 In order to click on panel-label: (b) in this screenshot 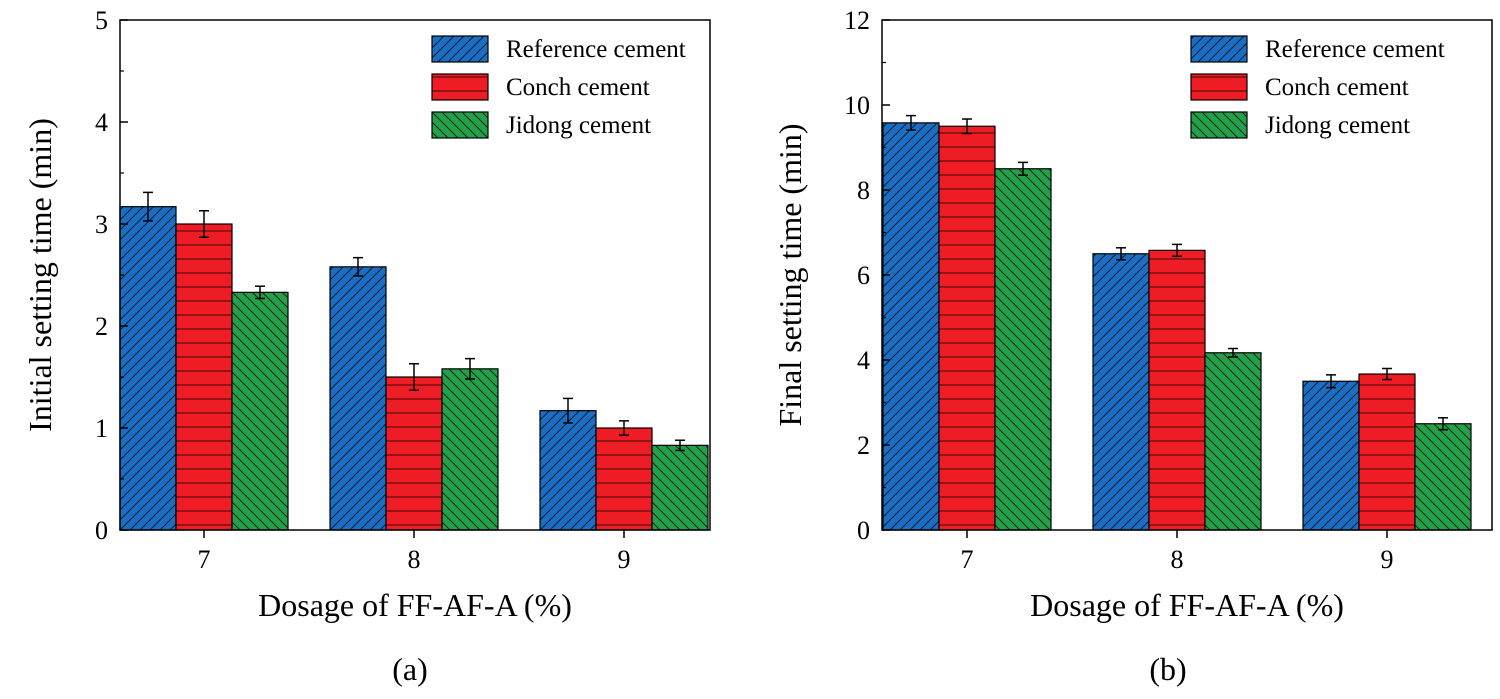, I will do `click(1167, 669)`.